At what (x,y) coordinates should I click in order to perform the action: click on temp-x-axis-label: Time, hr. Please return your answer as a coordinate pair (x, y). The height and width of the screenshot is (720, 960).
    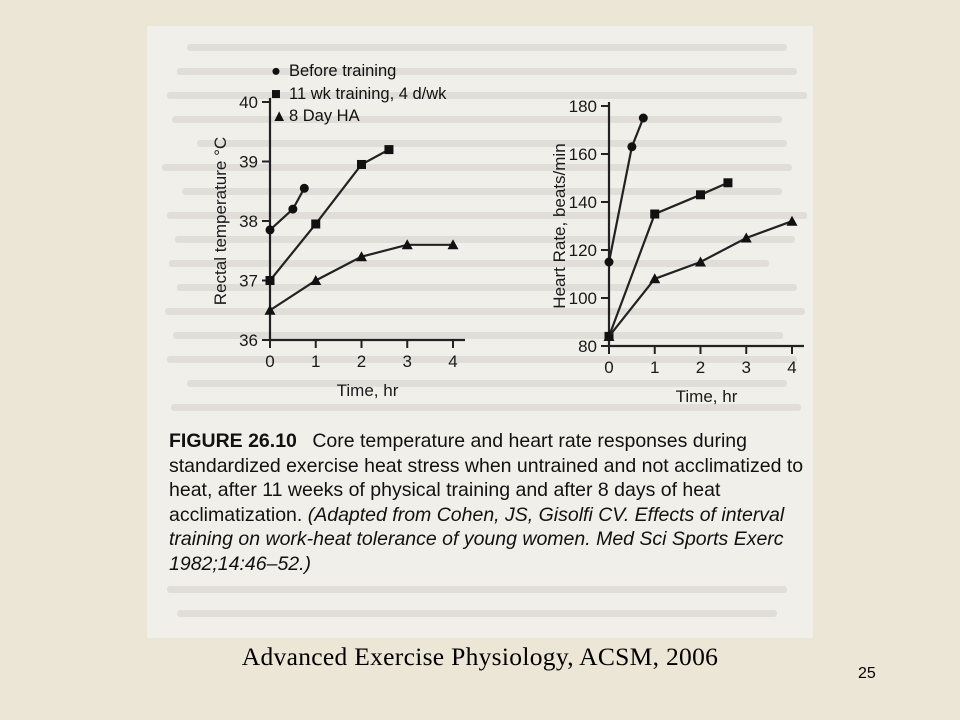
    Looking at the image, I should click on (368, 390).